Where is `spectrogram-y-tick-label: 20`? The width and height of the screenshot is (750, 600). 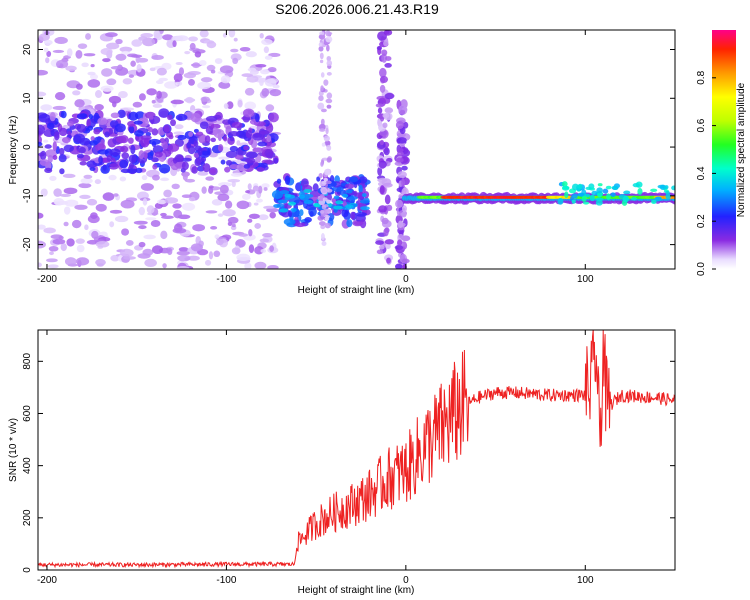 spectrogram-y-tick-label: 20 is located at coordinates (27, 50).